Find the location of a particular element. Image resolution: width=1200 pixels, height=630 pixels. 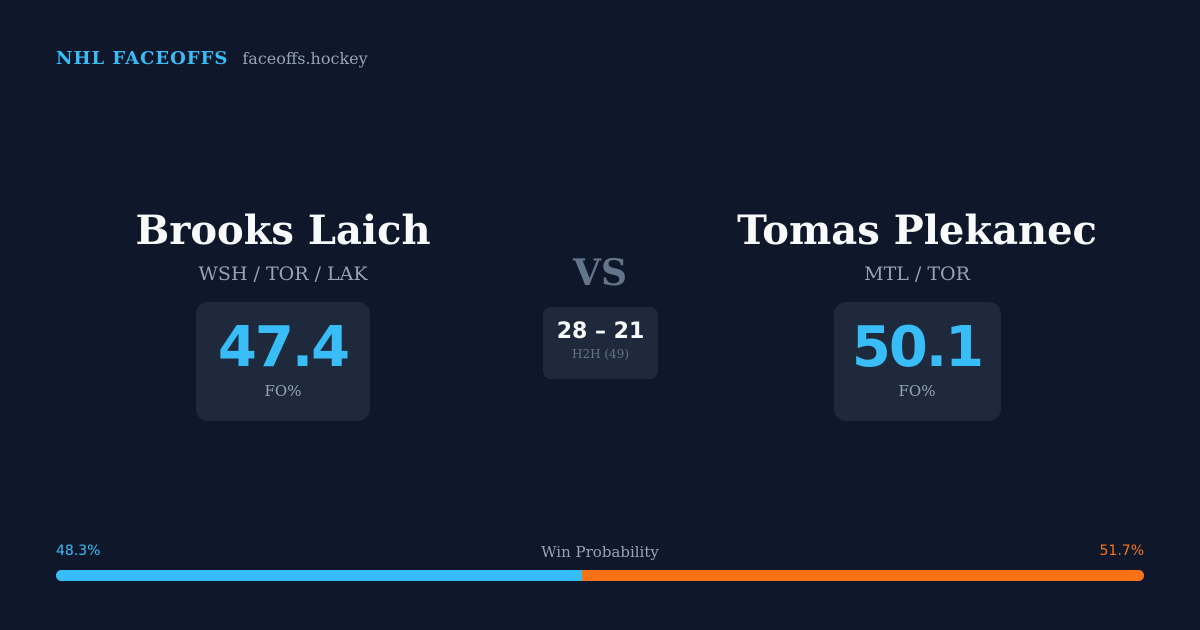

brand-title: NHL FACEOFFS is located at coordinates (142, 58).